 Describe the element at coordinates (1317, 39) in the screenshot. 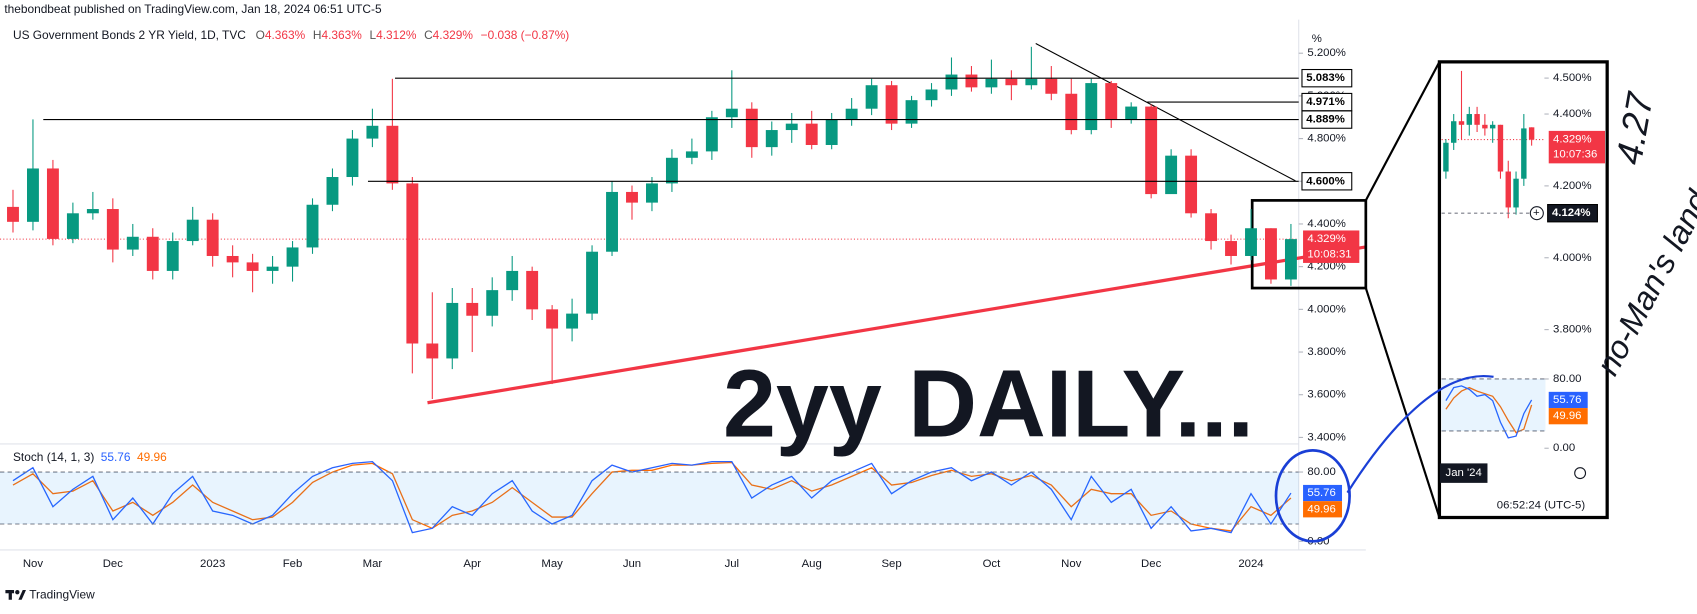

I see `axis-unit: %` at that location.